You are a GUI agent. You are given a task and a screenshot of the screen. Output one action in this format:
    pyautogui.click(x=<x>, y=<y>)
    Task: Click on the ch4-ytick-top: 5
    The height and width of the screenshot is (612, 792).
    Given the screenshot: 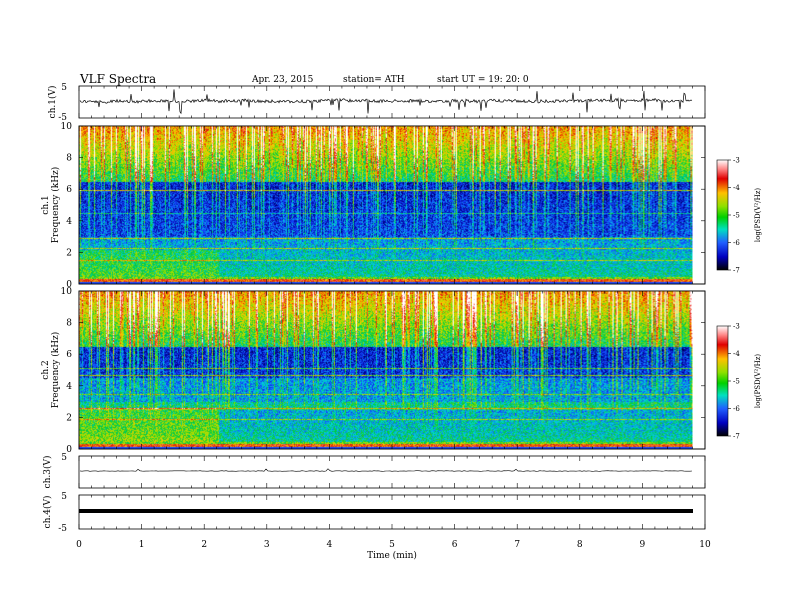 What is the action you would take?
    pyautogui.click(x=64, y=497)
    